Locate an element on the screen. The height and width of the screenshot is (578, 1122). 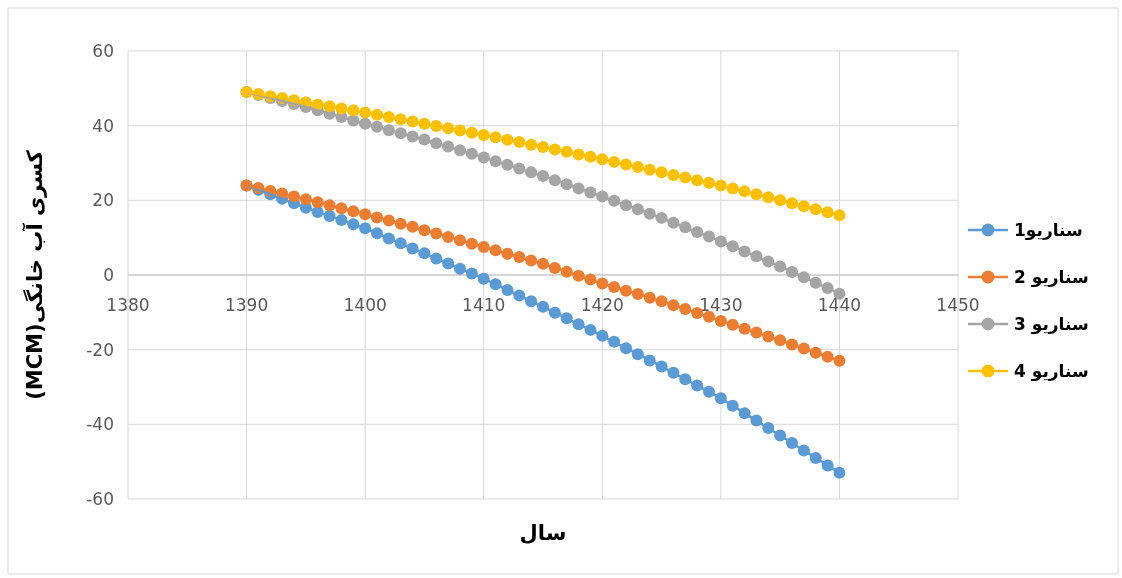
x-tick-label: 1440 is located at coordinates (839, 305).